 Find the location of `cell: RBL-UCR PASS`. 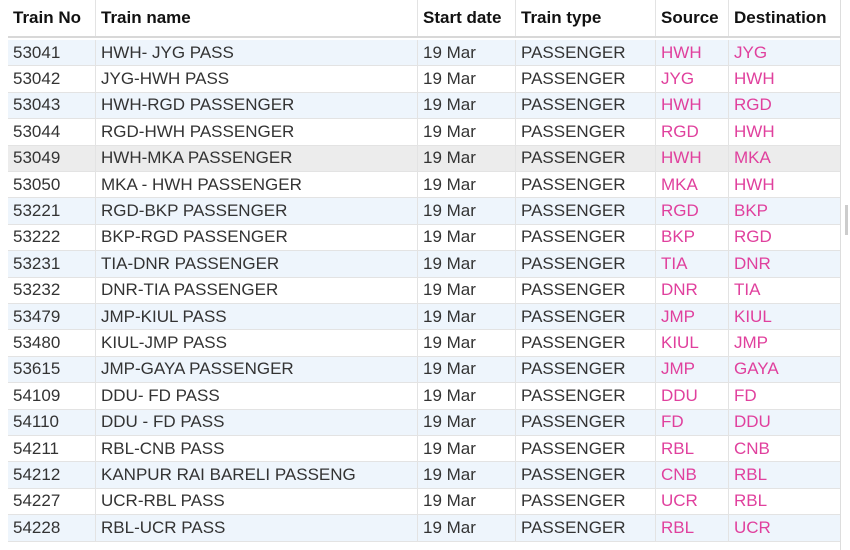

cell: RBL-UCR PASS is located at coordinates (256, 528).